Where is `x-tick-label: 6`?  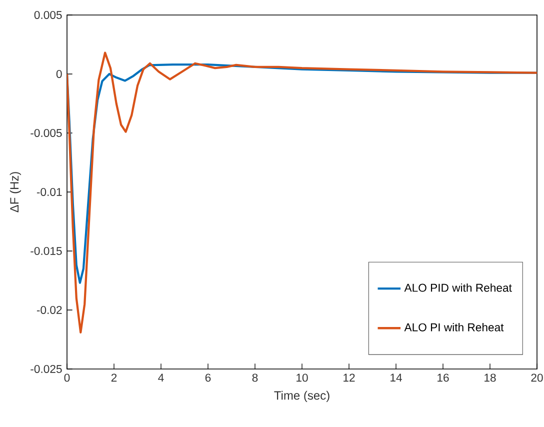 x-tick-label: 6 is located at coordinates (208, 378).